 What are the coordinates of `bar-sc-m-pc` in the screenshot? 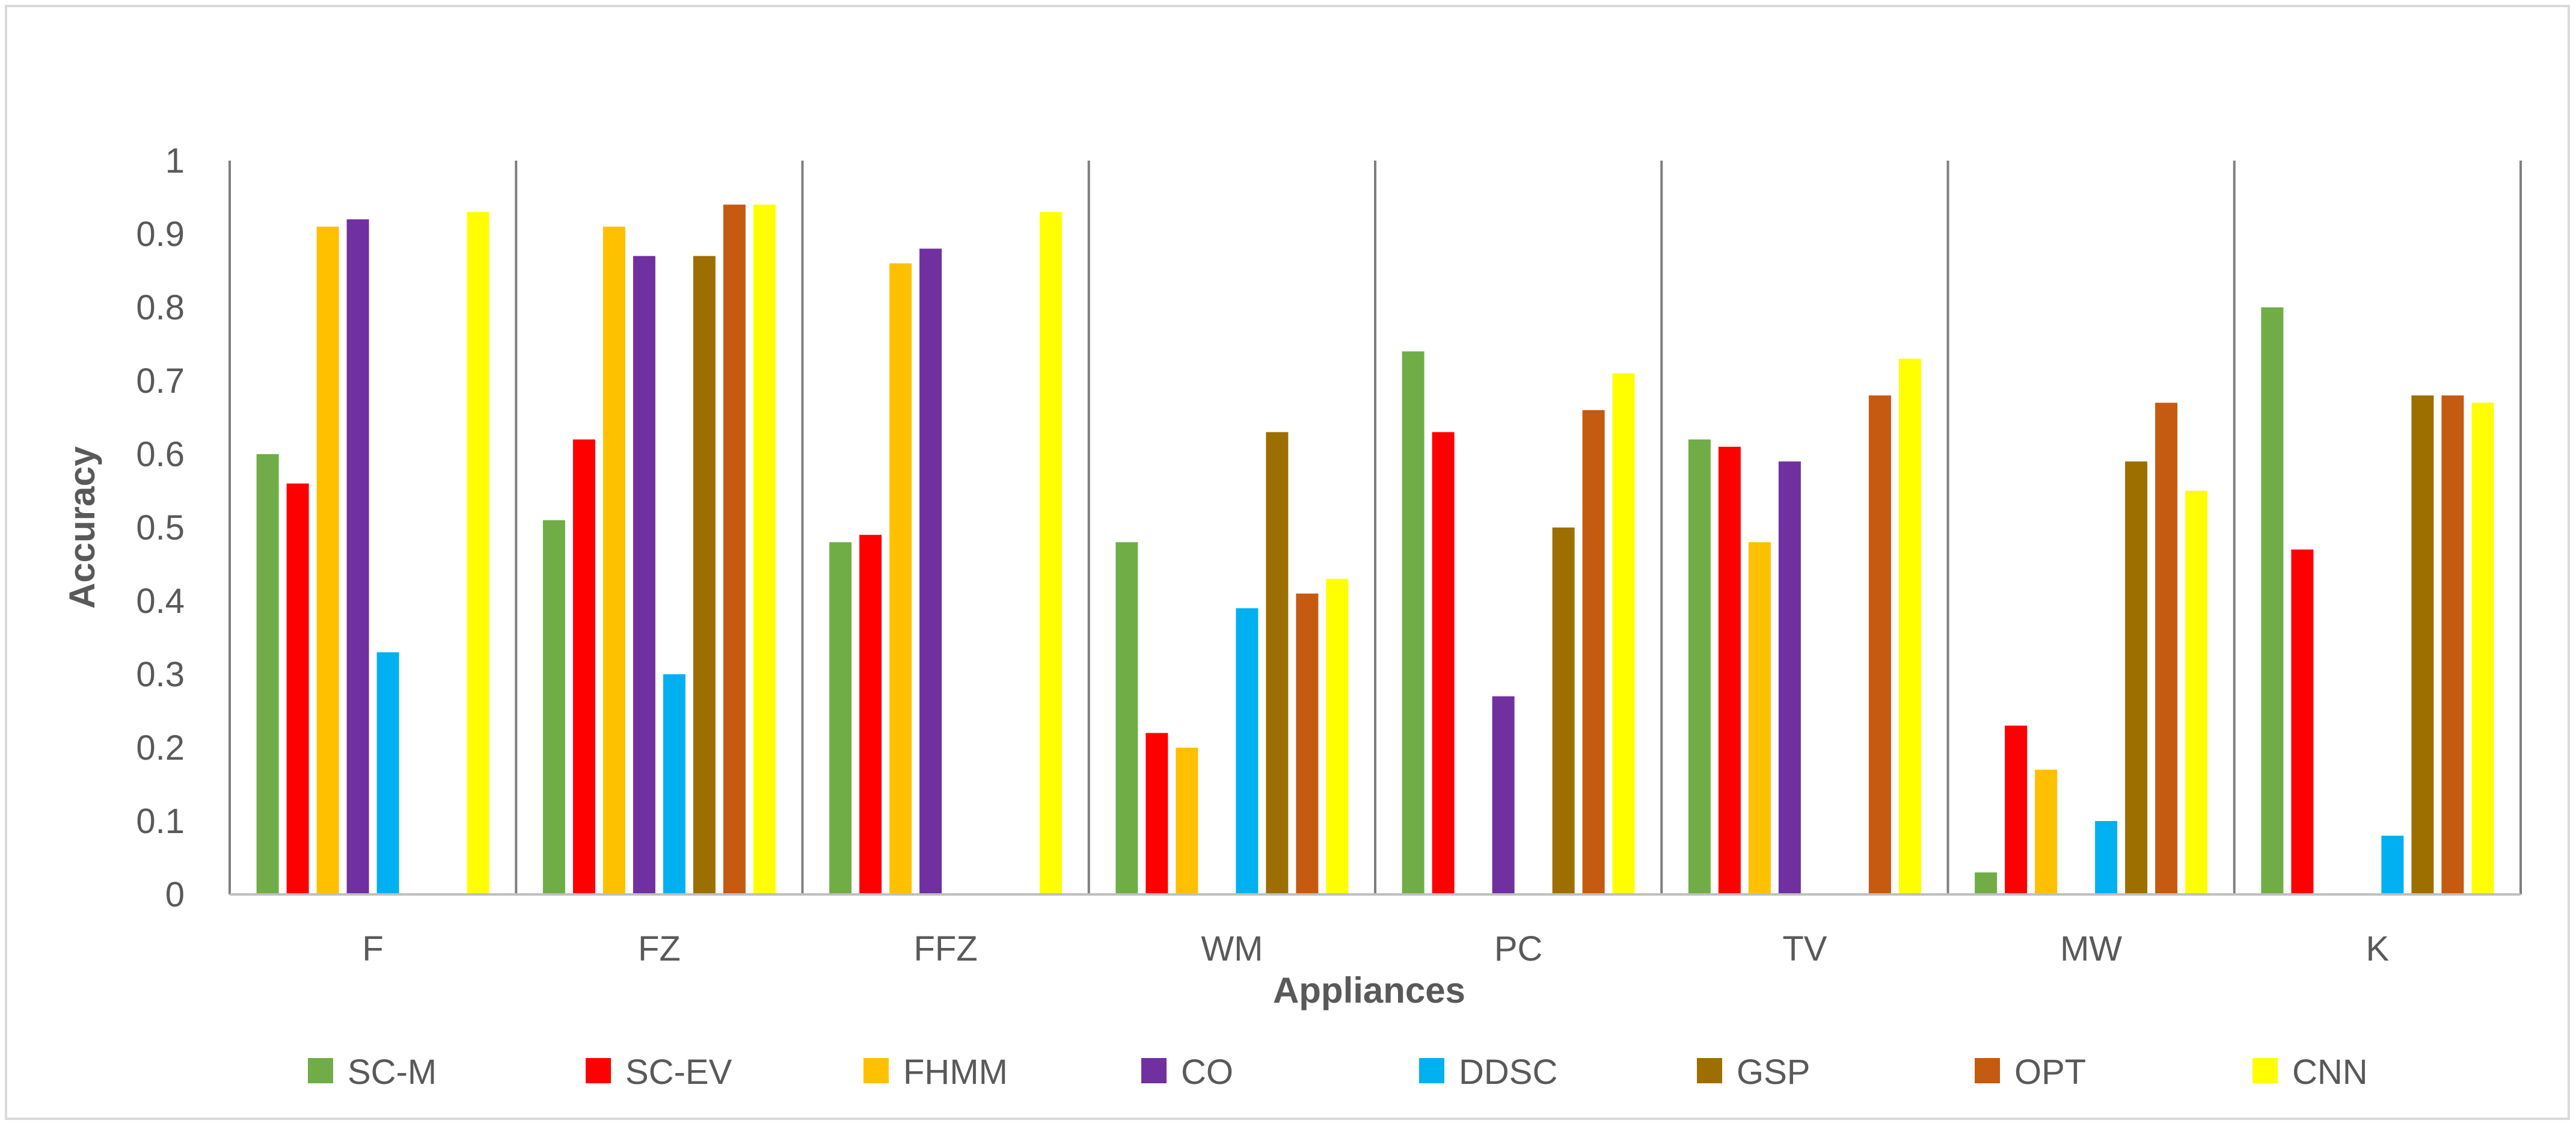 It's located at (1413, 622).